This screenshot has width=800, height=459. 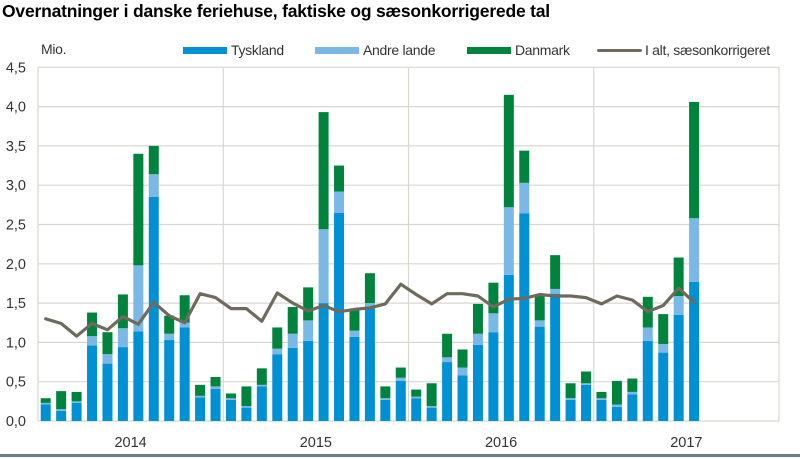 What do you see at coordinates (16, 68) in the screenshot?
I see `y-tick-label: 4,5` at bounding box center [16, 68].